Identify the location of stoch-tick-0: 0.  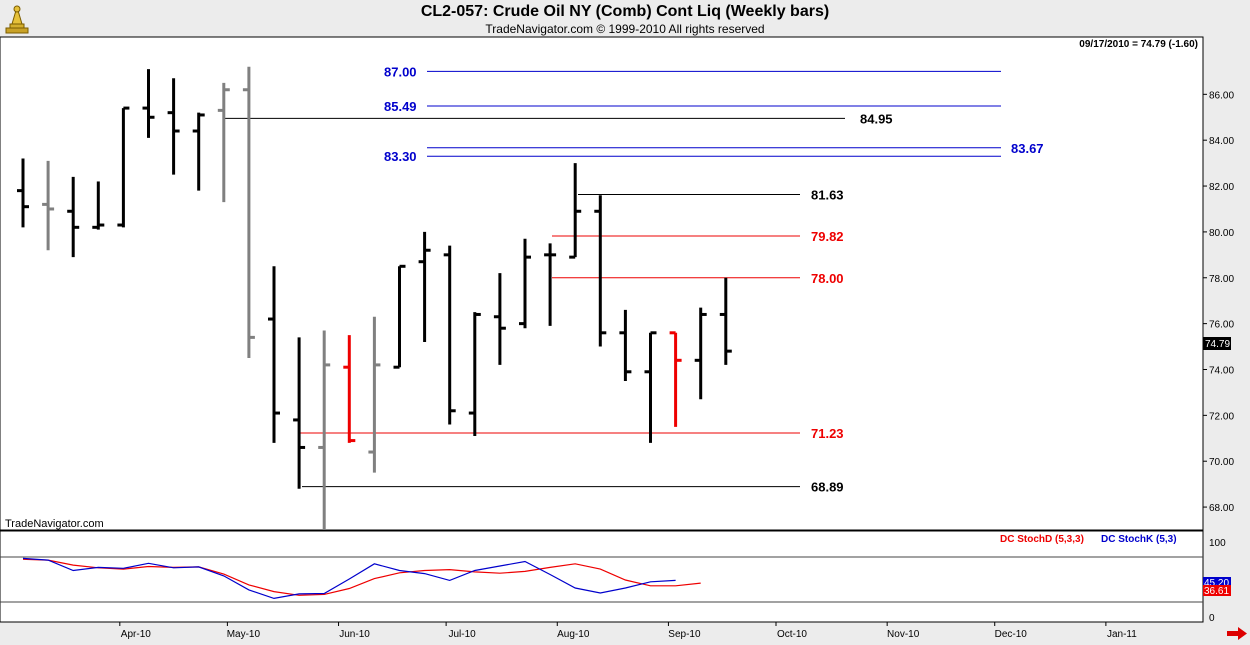
(1212, 618).